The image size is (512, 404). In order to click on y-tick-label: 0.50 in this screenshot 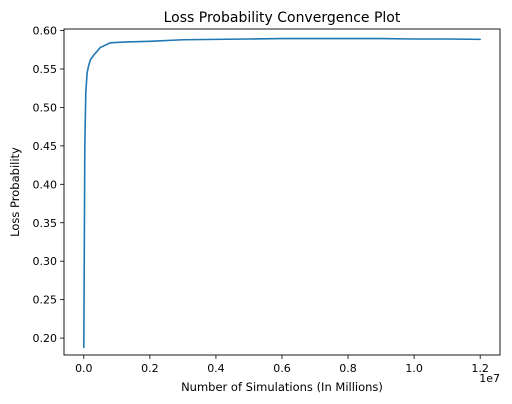, I will do `click(45, 107)`.